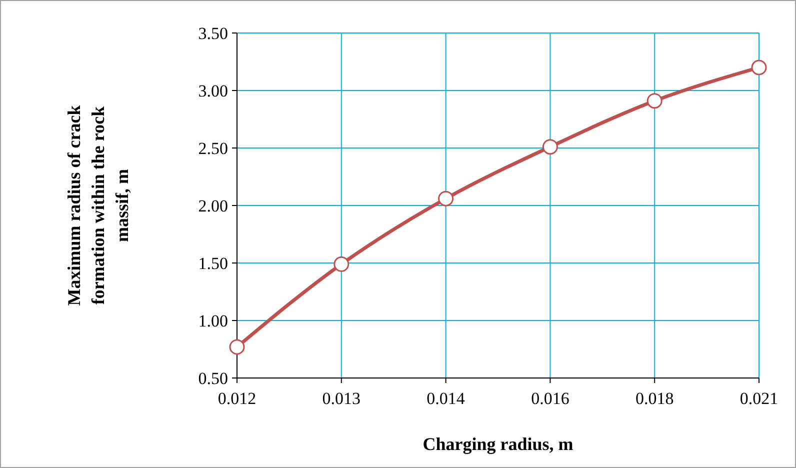  What do you see at coordinates (213, 206) in the screenshot?
I see `y-tick-label: 2.00` at bounding box center [213, 206].